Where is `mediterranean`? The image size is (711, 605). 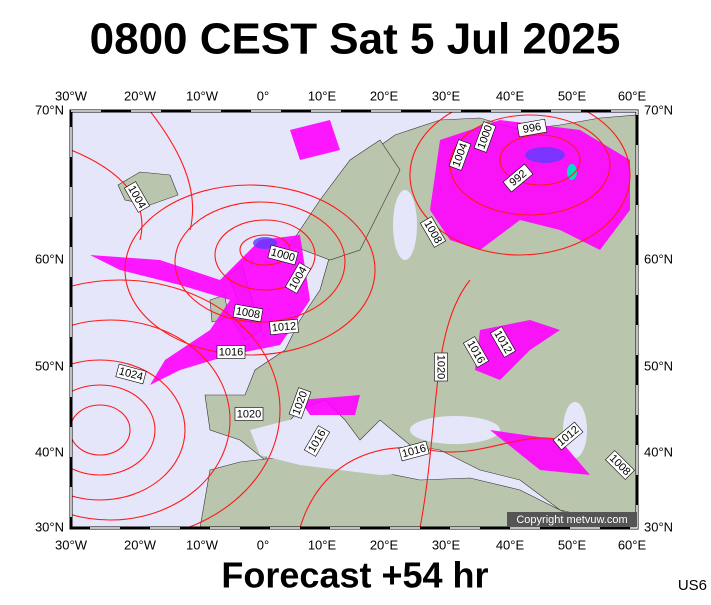 mediterranean is located at coordinates (360, 443).